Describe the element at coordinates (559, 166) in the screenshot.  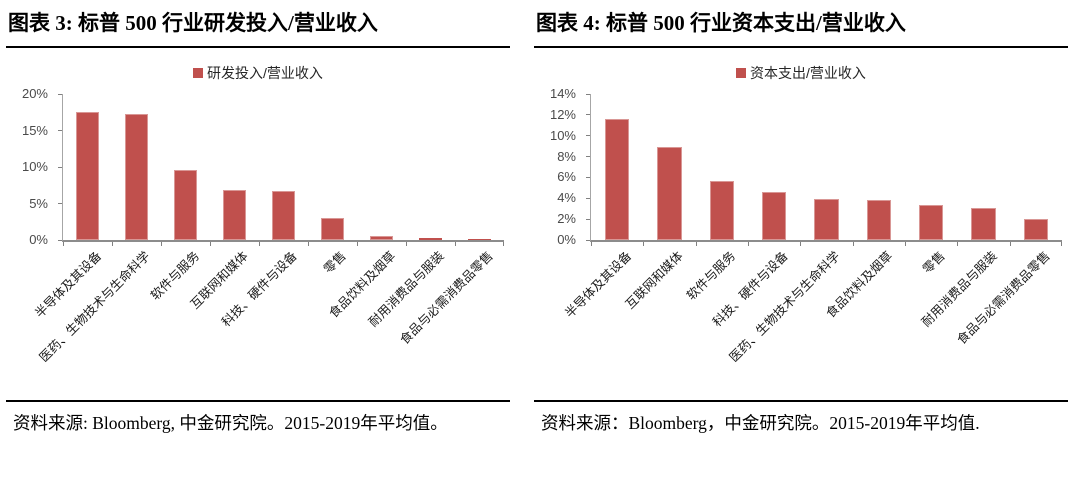
I see `y-axis-labels: 0% 2% 4% 6% 8% 10% 12% 14%` at that location.